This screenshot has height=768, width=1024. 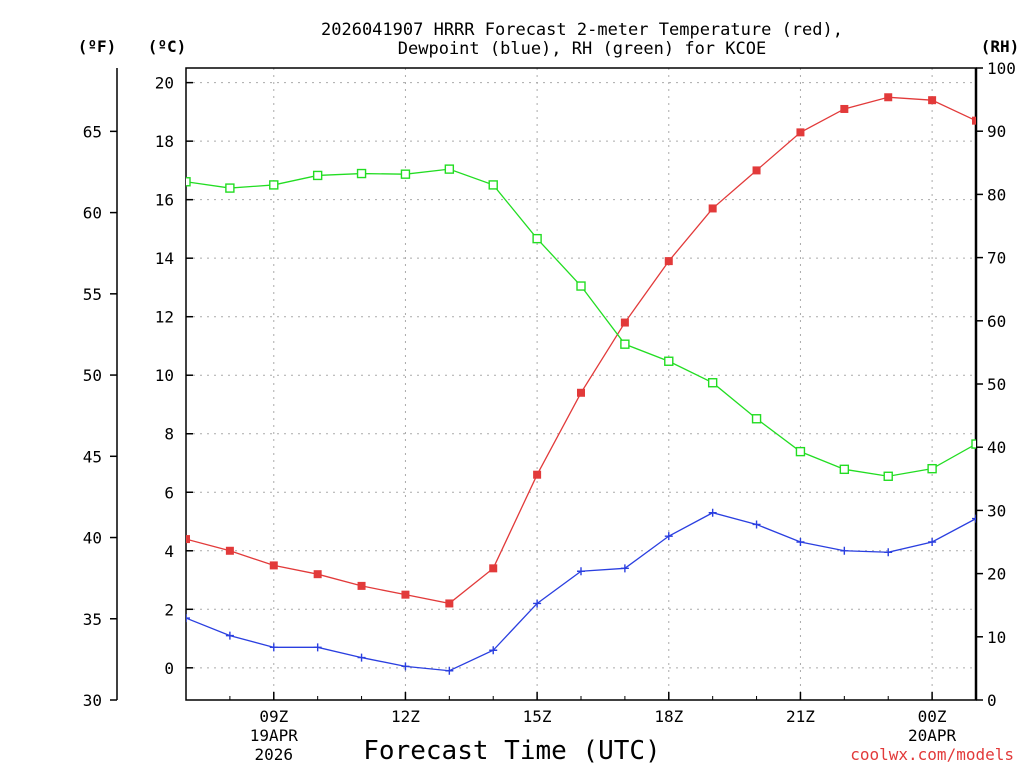 What do you see at coordinates (92, 619) in the screenshot?
I see `fahrenheit-tick-label: 35` at bounding box center [92, 619].